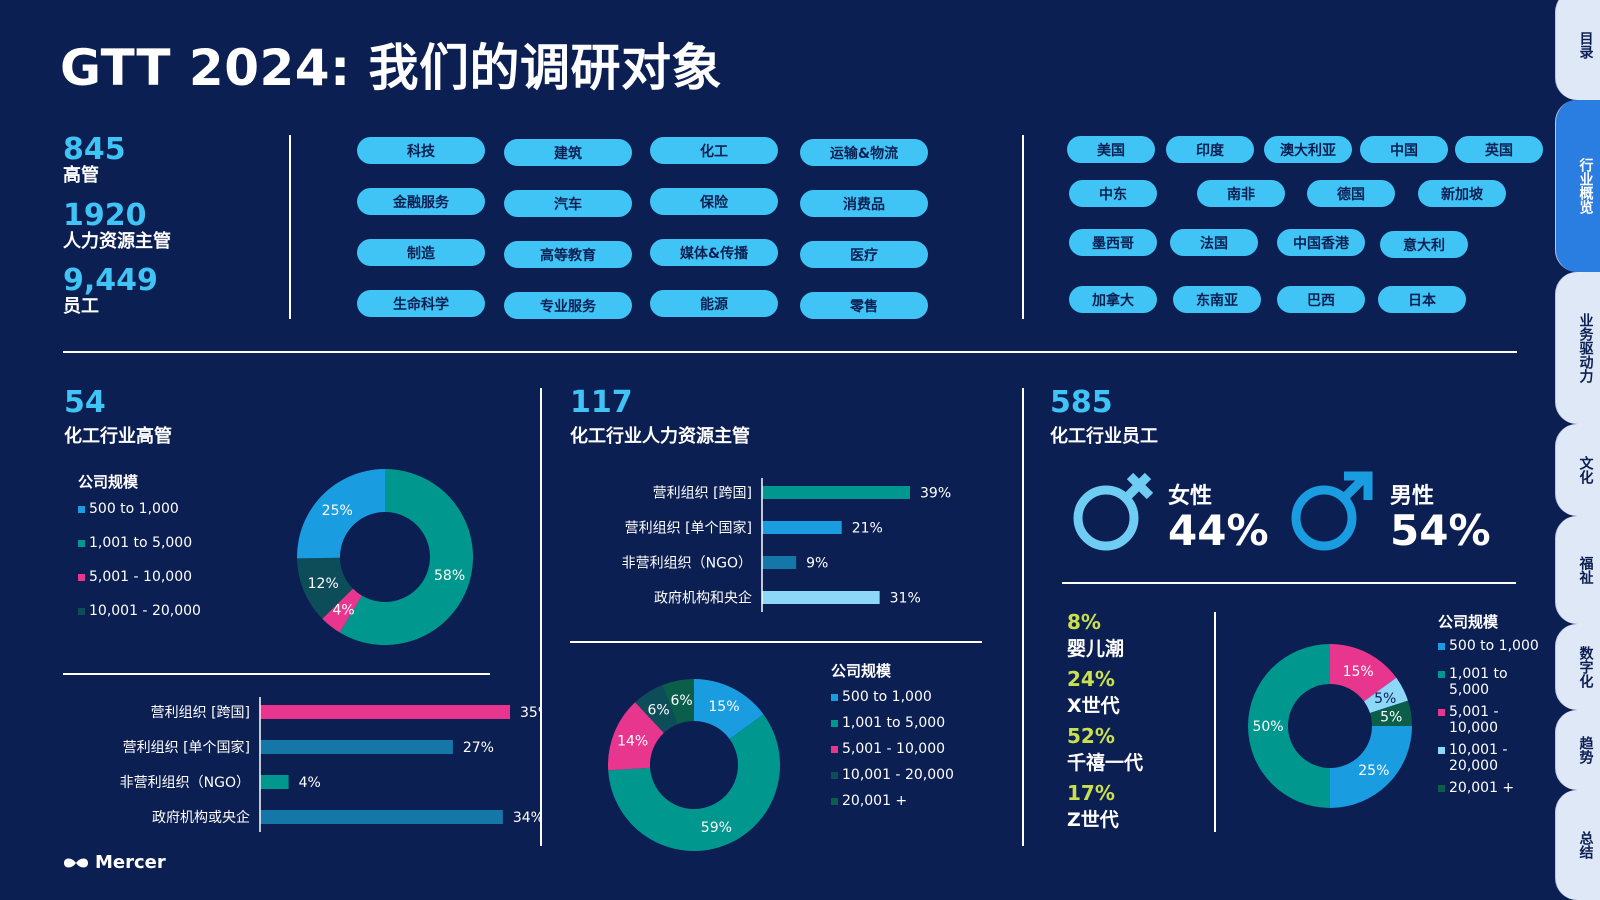  I want to click on stat-number: 845, so click(94, 149).